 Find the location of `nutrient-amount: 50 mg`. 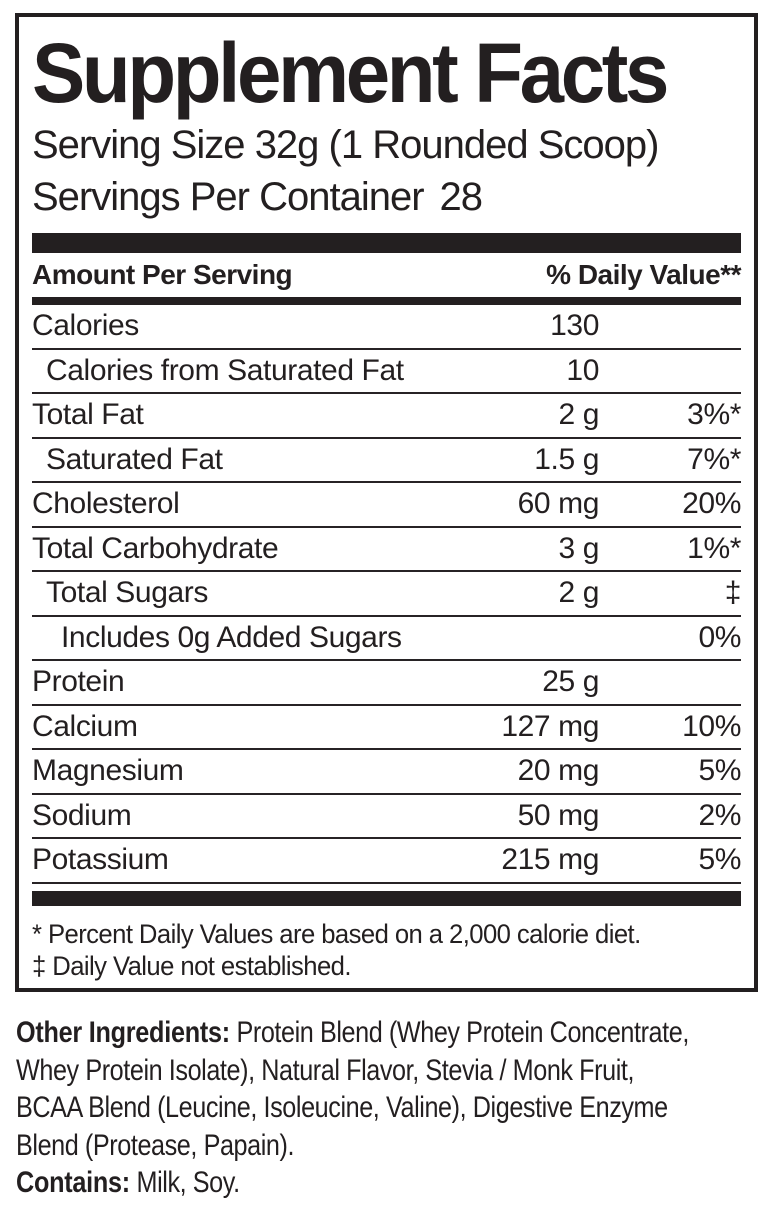

nutrient-amount: 50 mg is located at coordinates (558, 815).